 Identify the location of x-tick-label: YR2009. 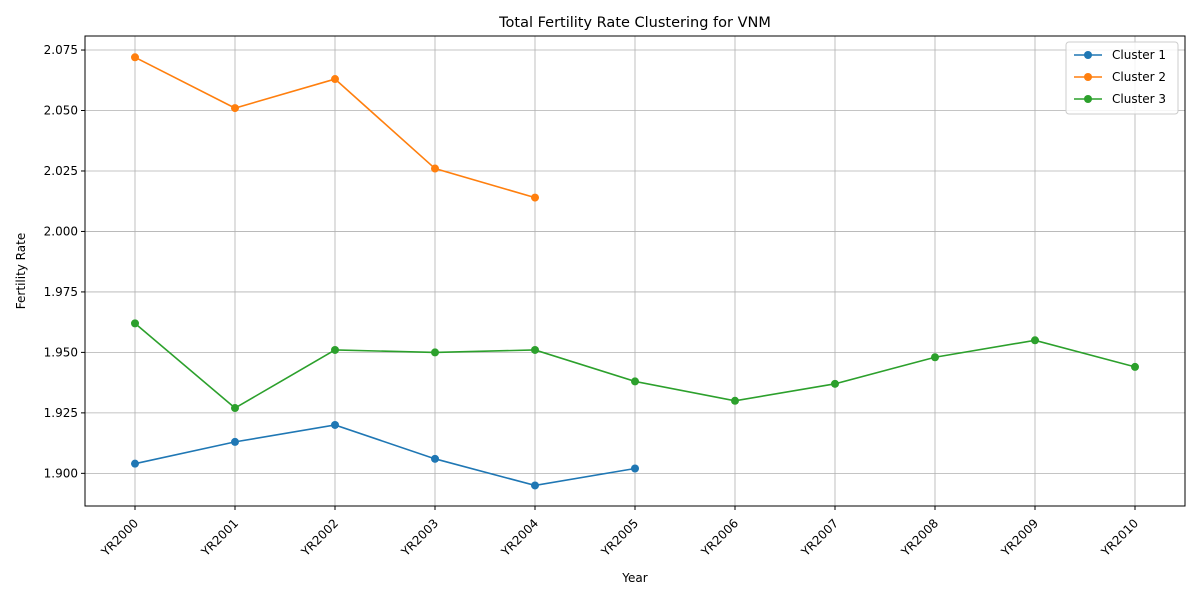
(1019, 537).